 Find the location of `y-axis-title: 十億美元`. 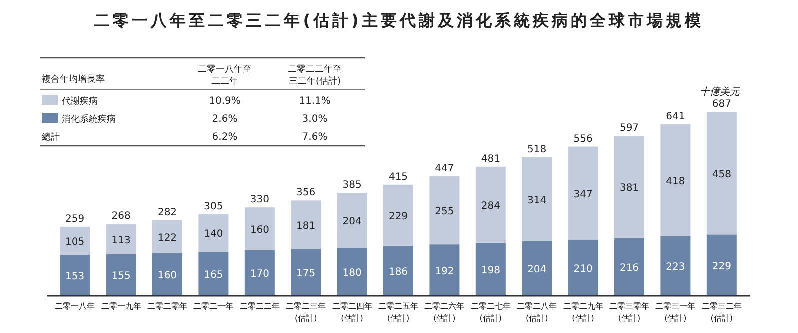

y-axis-title: 十億美元 is located at coordinates (720, 92).